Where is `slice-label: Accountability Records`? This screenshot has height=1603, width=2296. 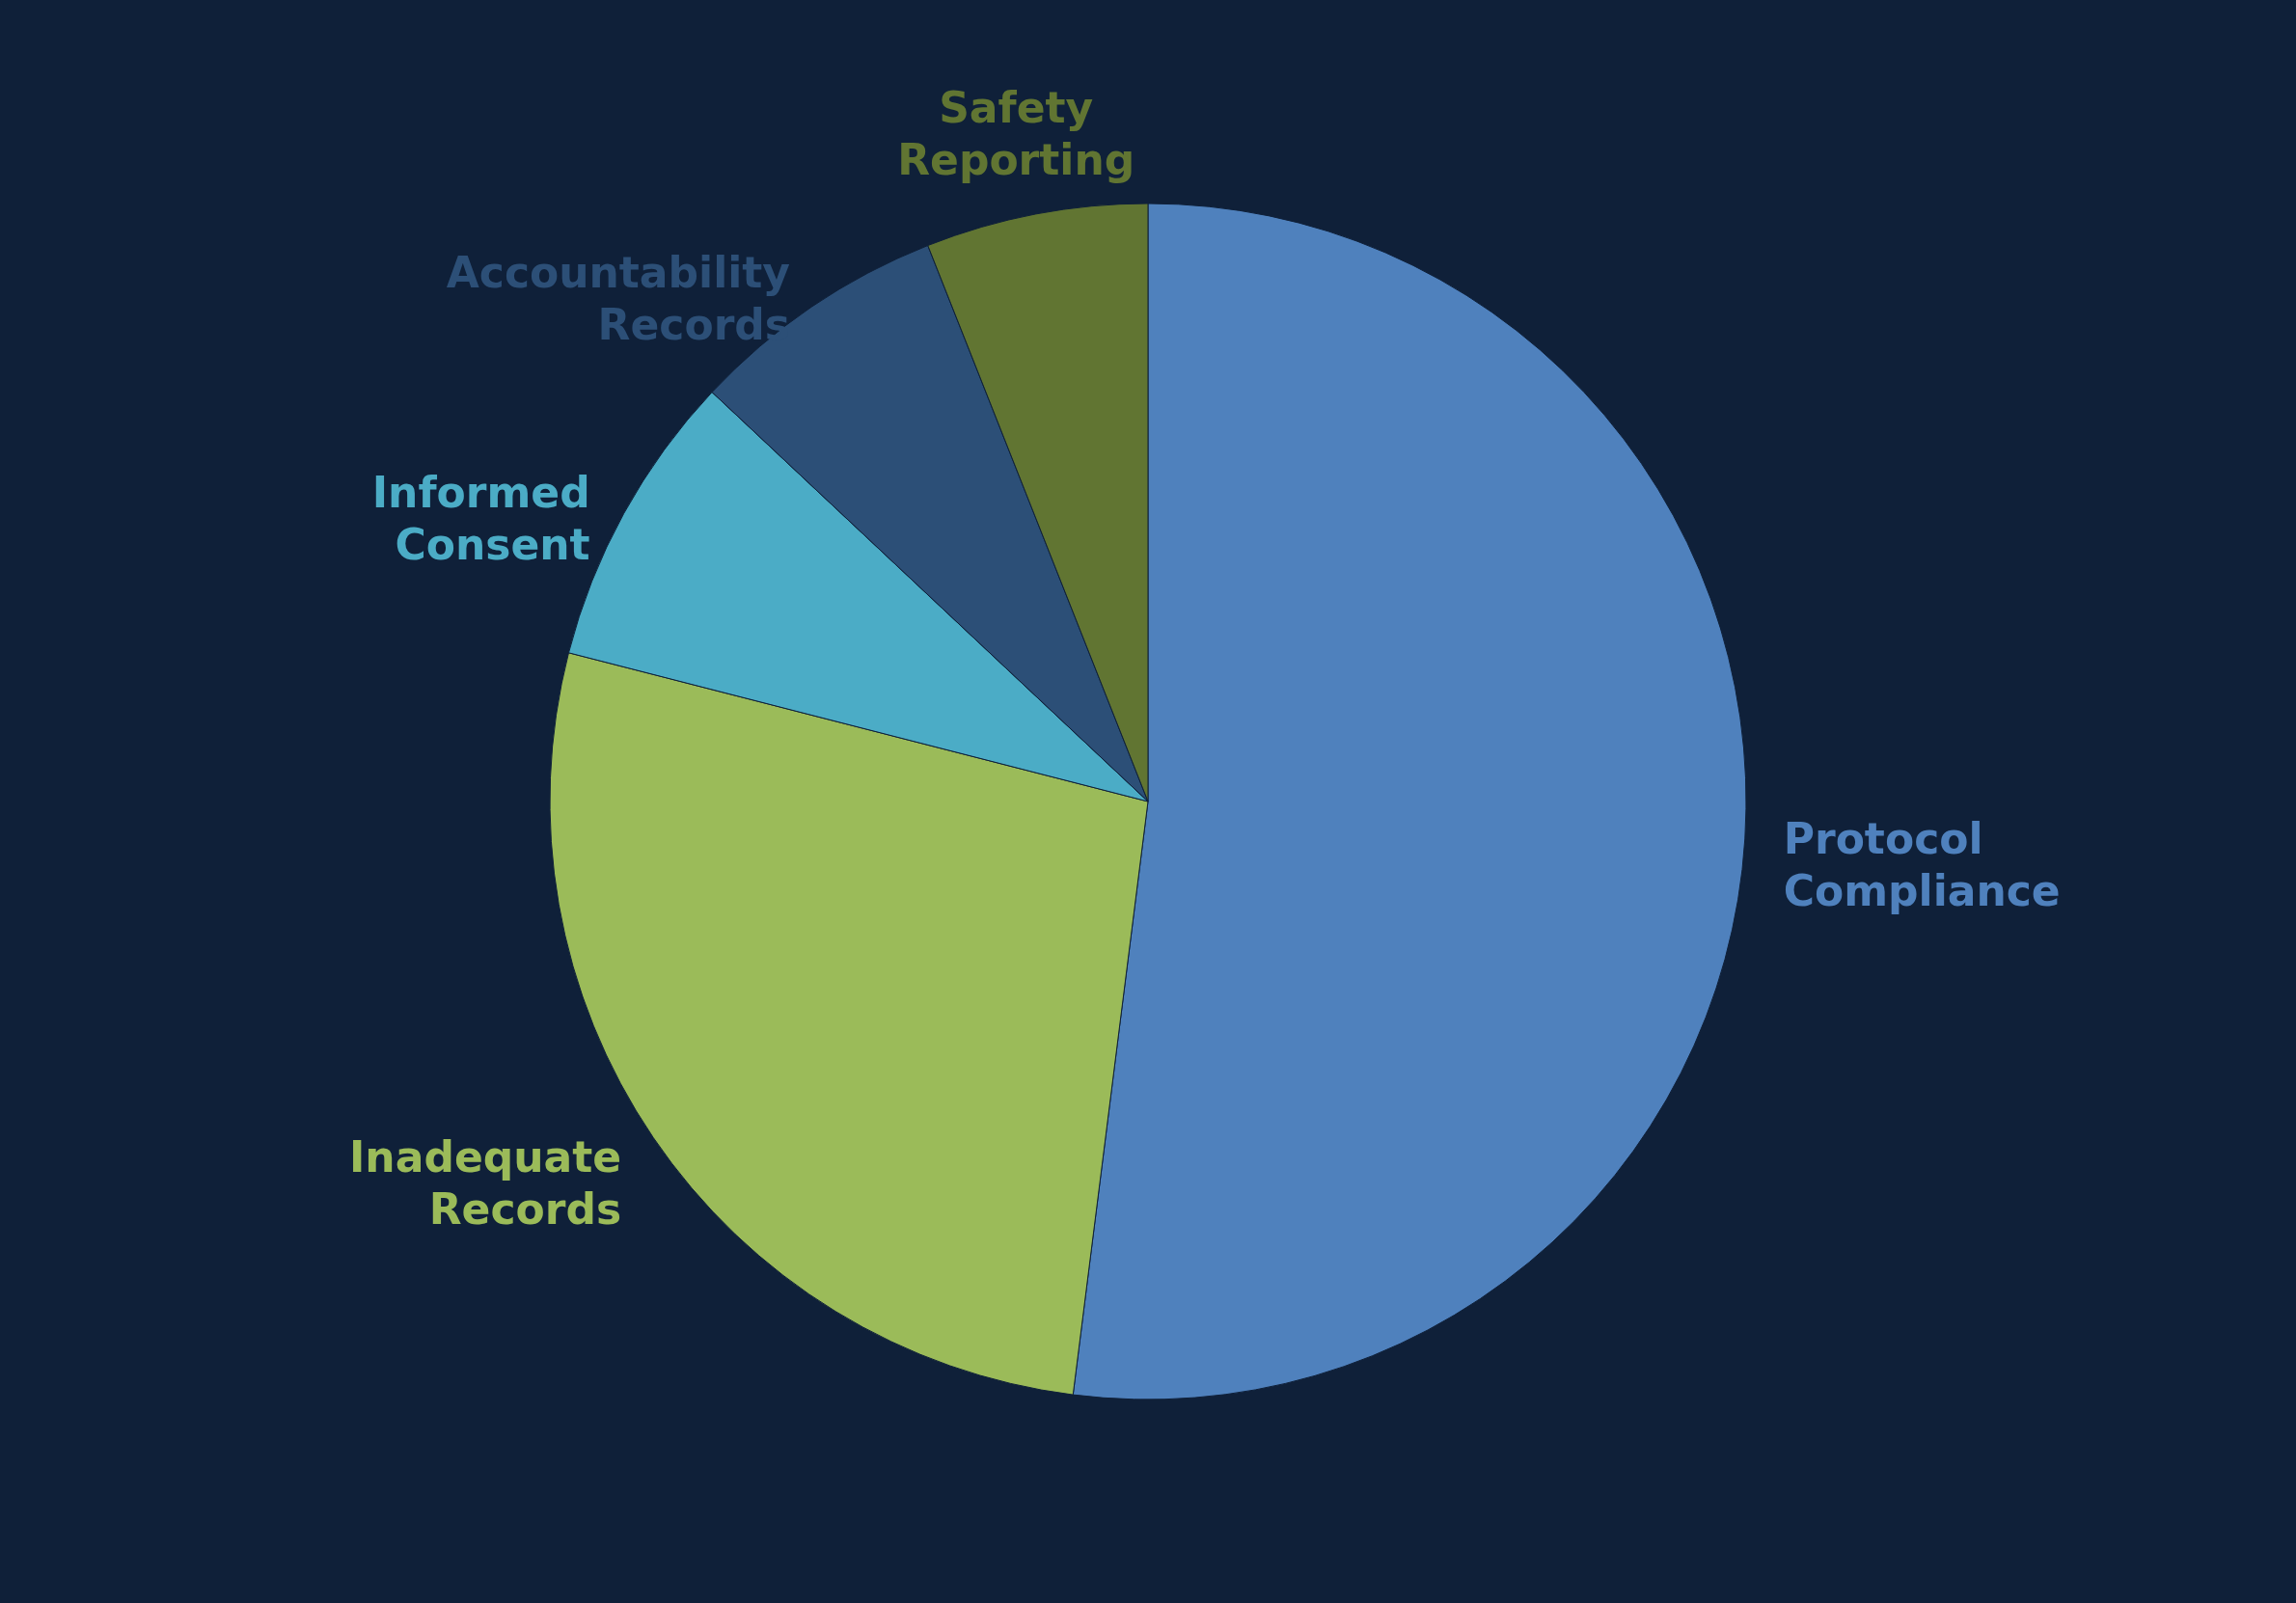
slice-label: Accountability Records is located at coordinates (618, 299).